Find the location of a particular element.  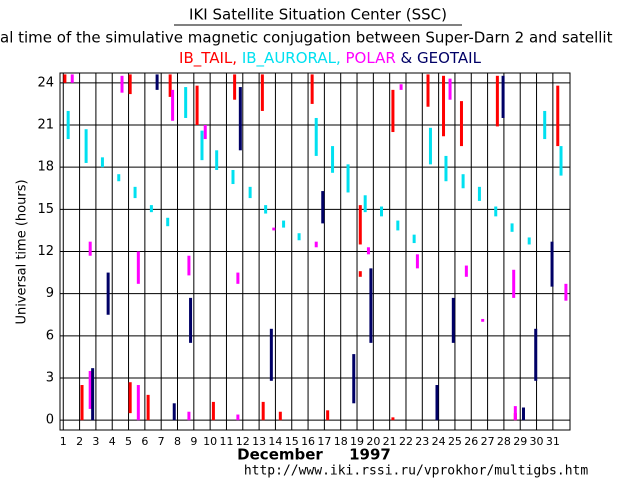

x-tick-label: 28 is located at coordinates (504, 441).